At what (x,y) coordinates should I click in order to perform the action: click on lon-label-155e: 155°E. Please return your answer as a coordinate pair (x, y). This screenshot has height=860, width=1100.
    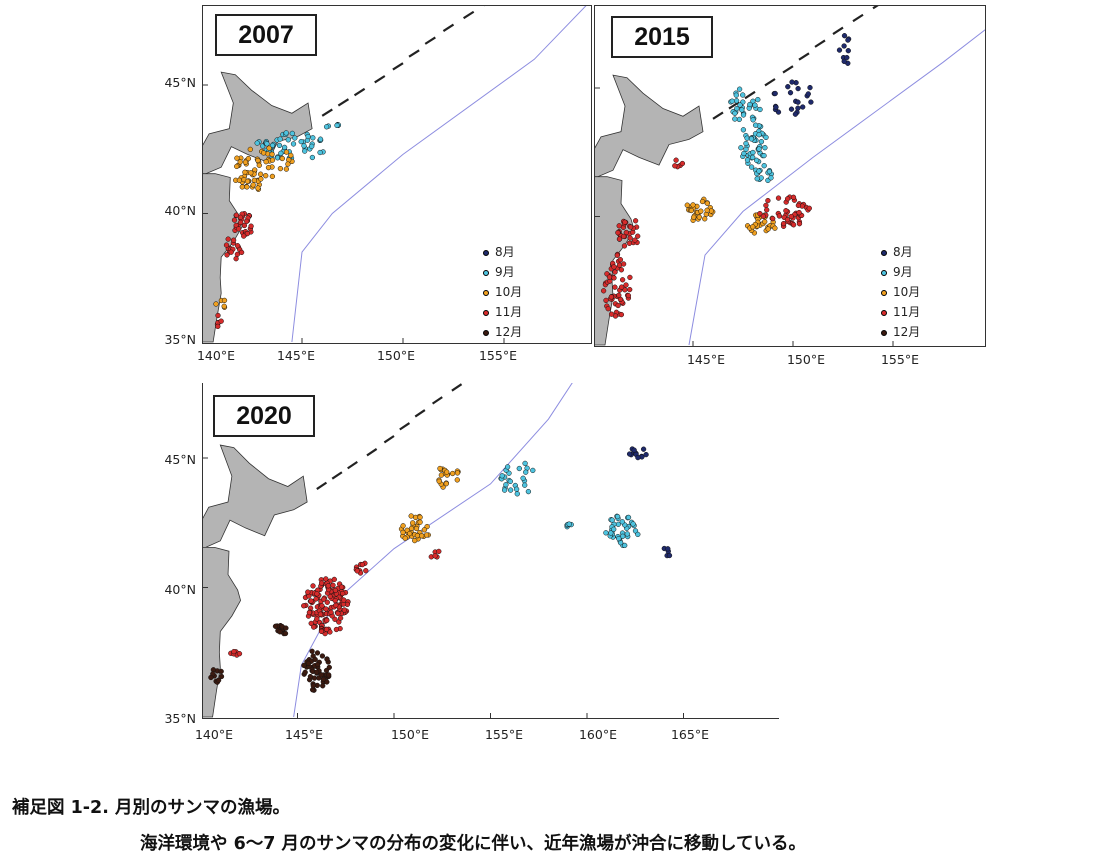
    Looking at the image, I should click on (503, 734).